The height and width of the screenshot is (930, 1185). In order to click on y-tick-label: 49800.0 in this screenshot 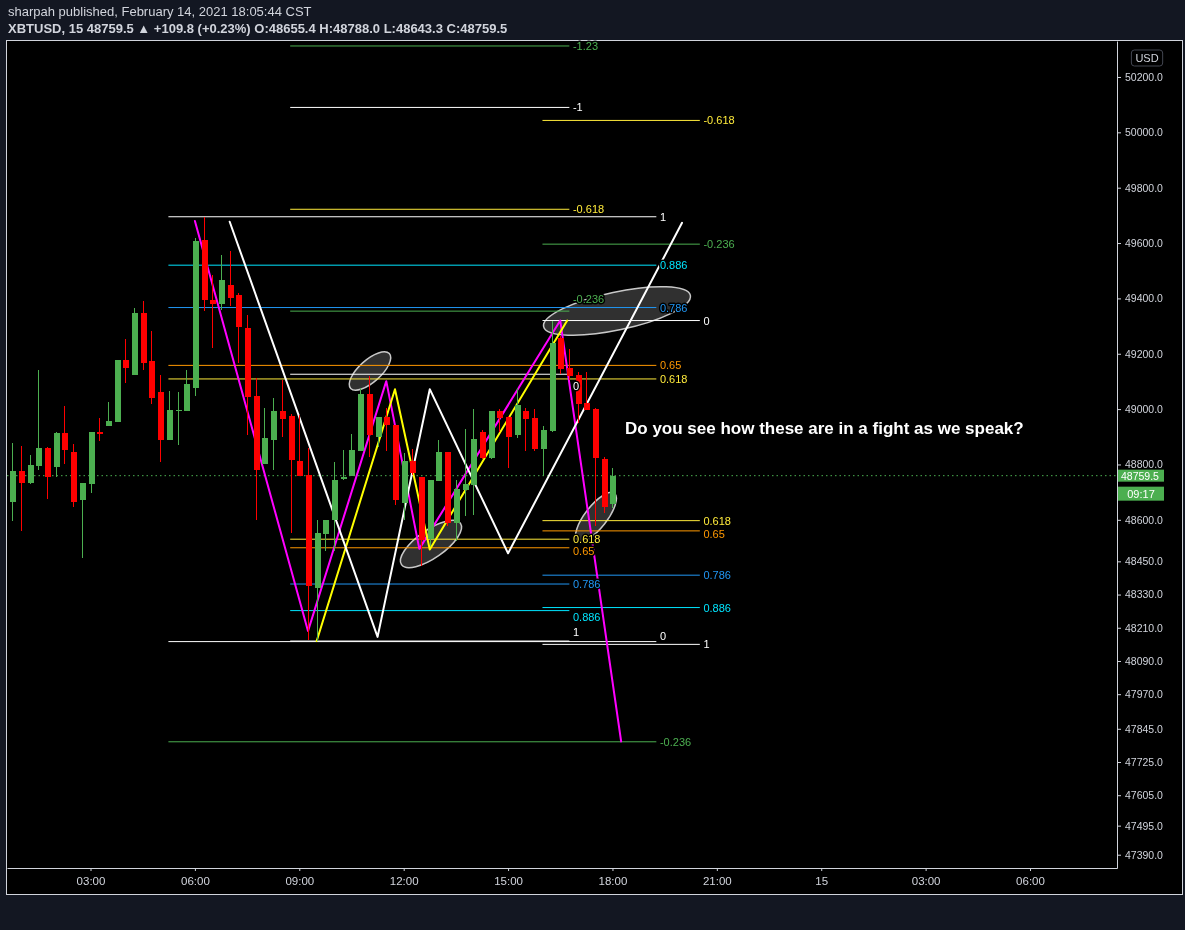, I will do `click(1144, 187)`.